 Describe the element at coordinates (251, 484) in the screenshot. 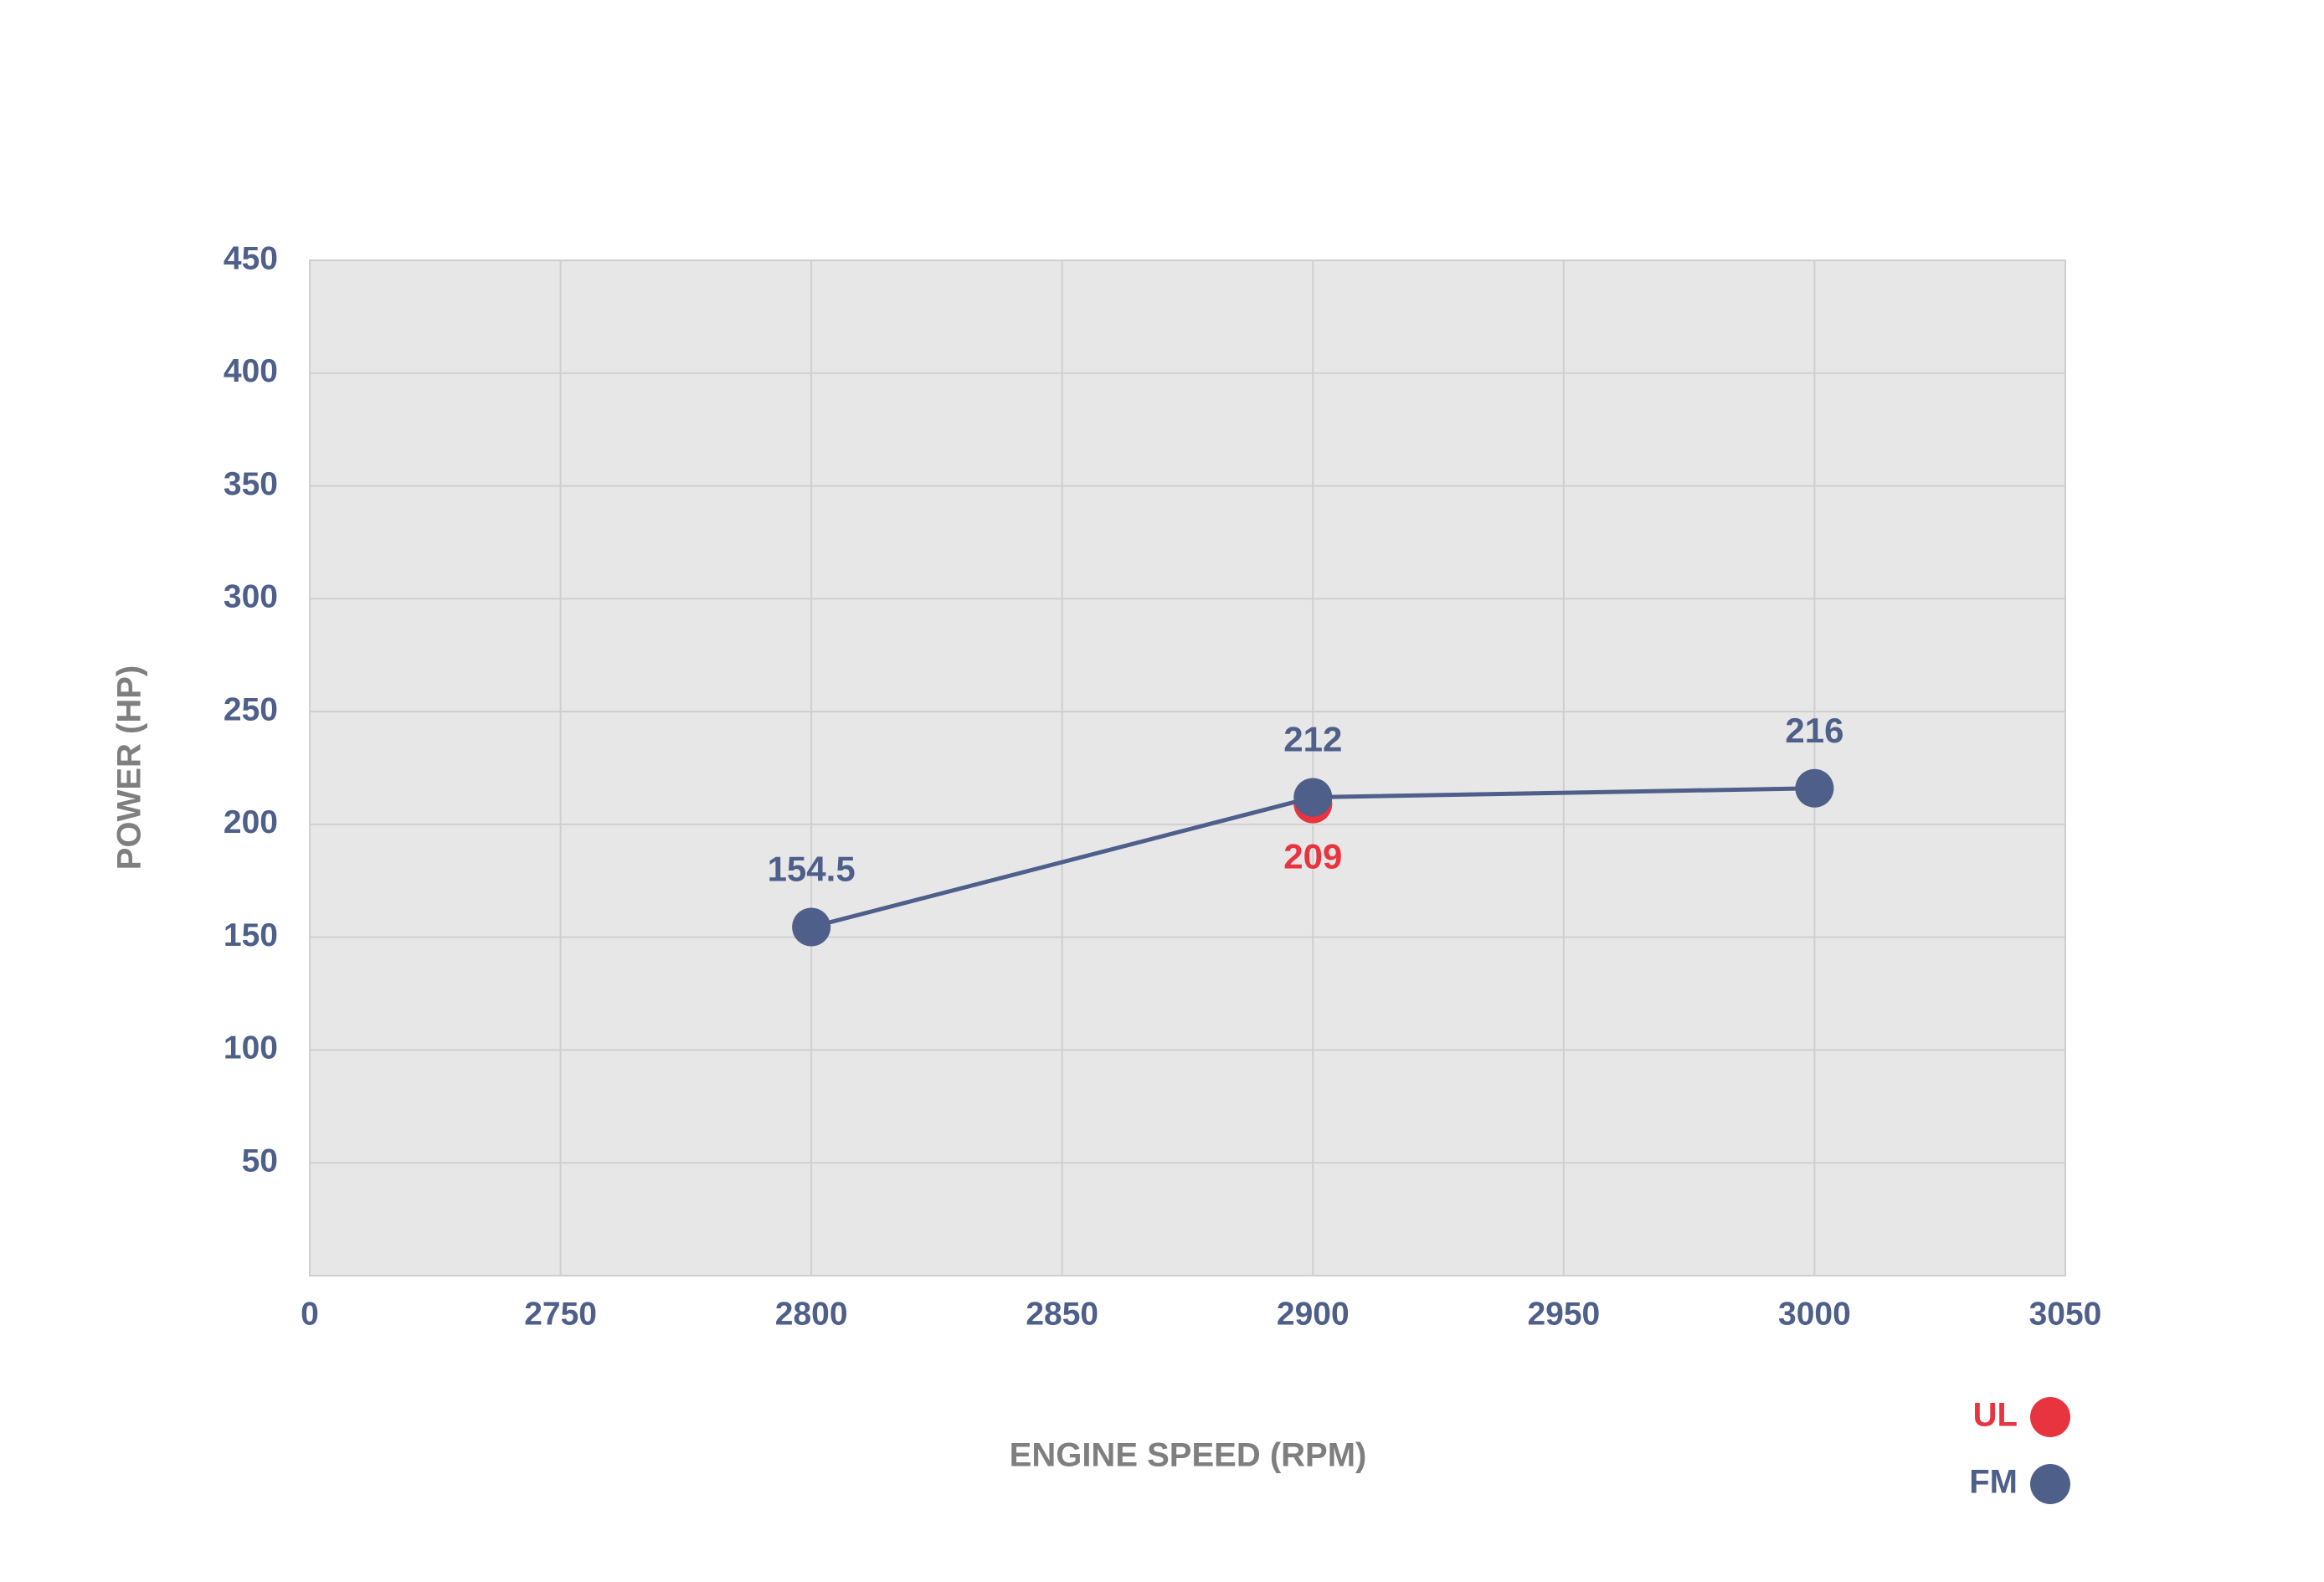

I see `y-tick-label: 350` at that location.